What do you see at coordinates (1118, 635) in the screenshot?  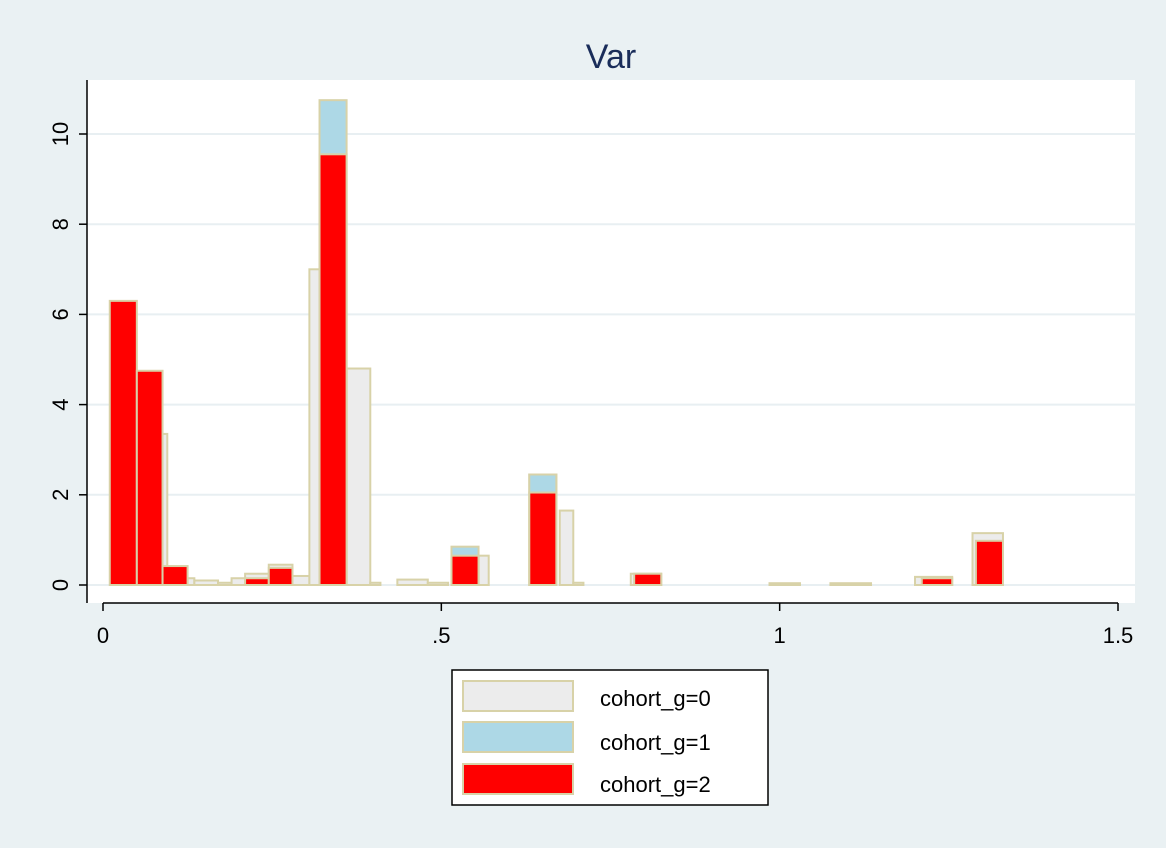 I see `x-tick-label: 1.5` at bounding box center [1118, 635].